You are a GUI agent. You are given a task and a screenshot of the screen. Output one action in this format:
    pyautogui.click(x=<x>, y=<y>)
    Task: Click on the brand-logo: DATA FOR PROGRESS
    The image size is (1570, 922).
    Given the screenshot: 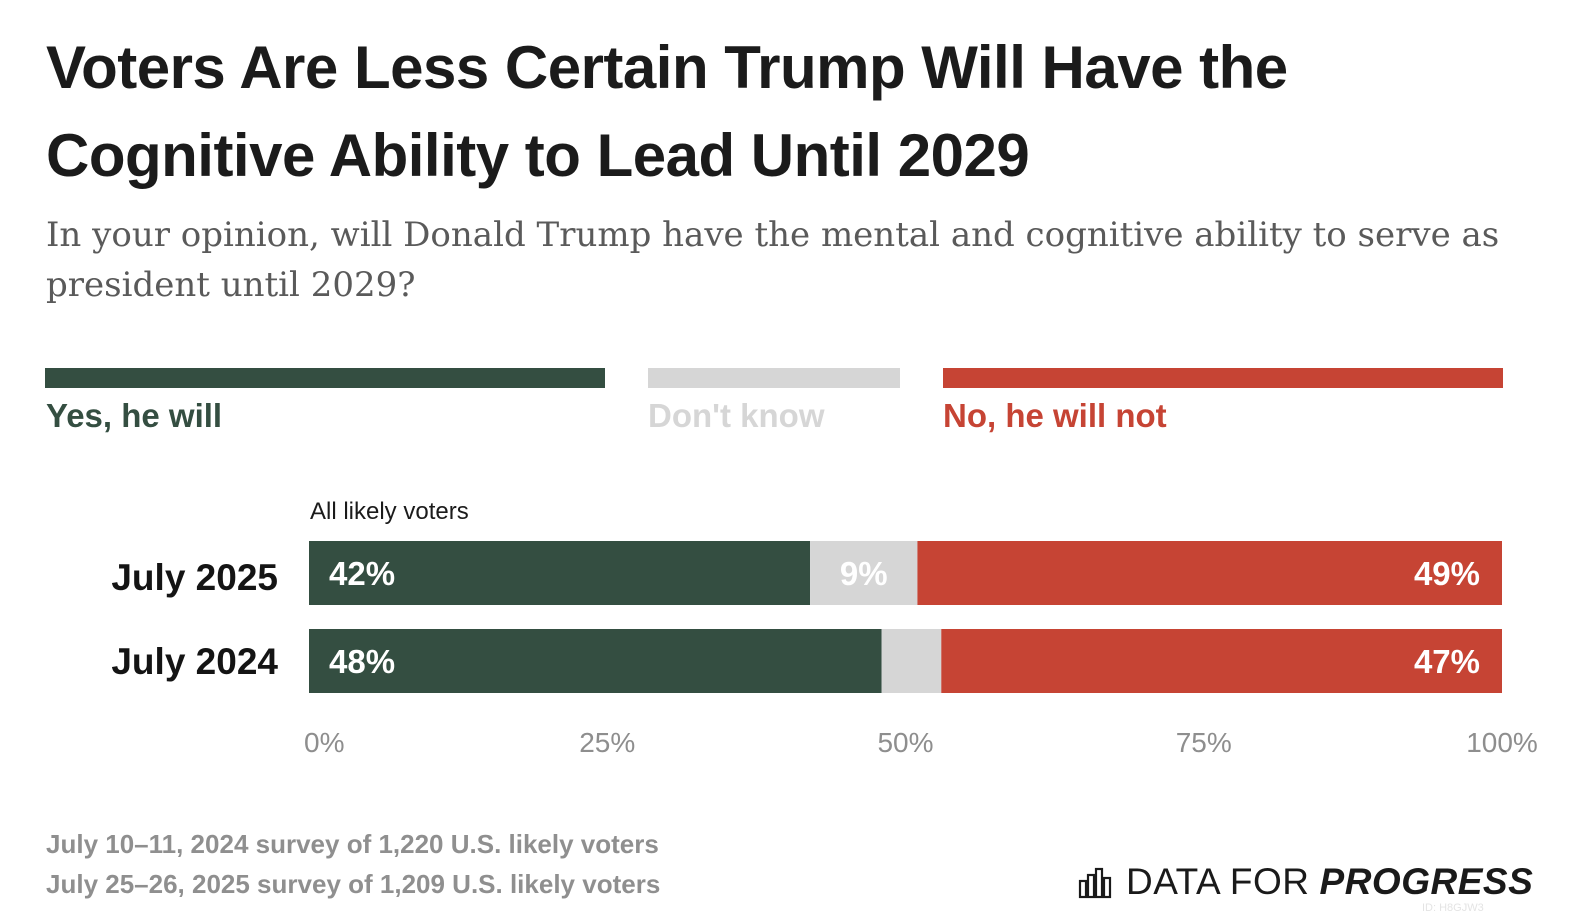 What is the action you would take?
    pyautogui.click(x=1305, y=882)
    